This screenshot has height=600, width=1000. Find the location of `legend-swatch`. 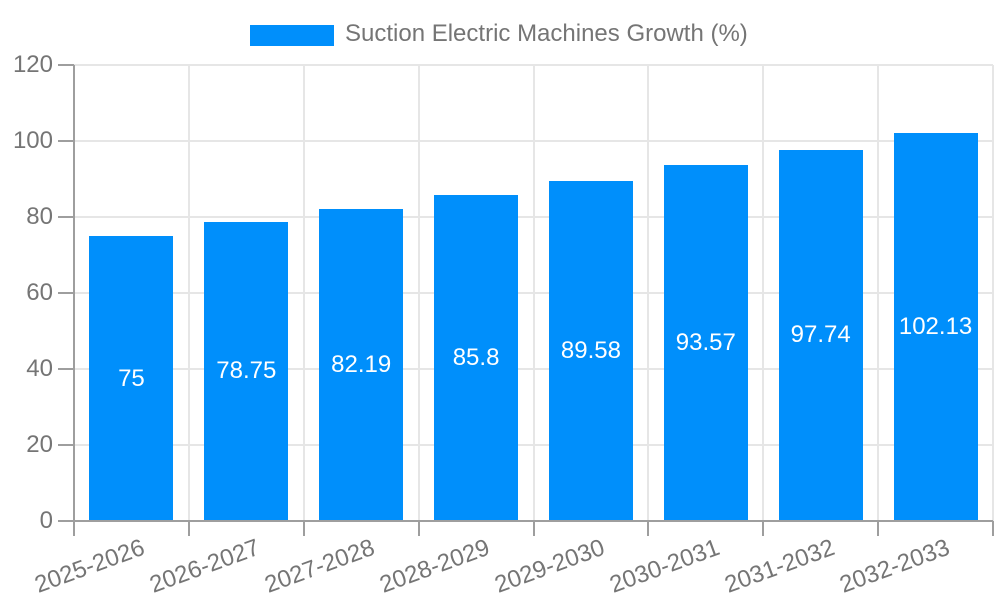

legend-swatch is located at coordinates (292, 35).